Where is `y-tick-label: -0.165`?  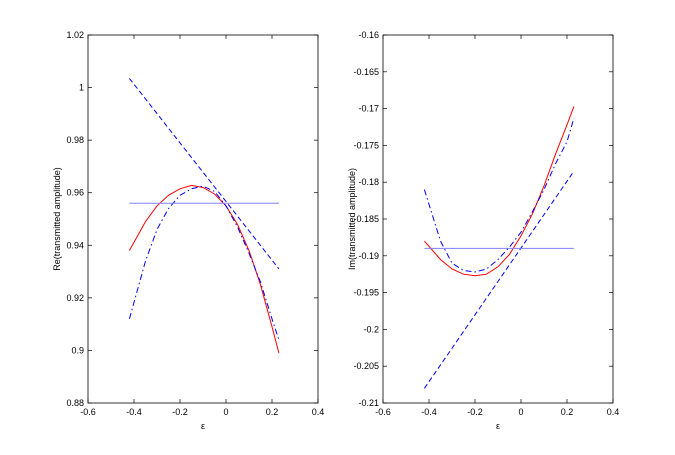
y-tick-label: -0.165 is located at coordinates (366, 72).